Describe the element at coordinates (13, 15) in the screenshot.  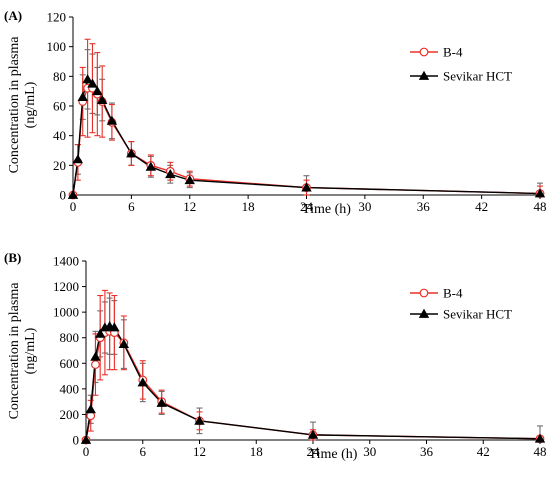
I see `panel-label: (A)` at that location.